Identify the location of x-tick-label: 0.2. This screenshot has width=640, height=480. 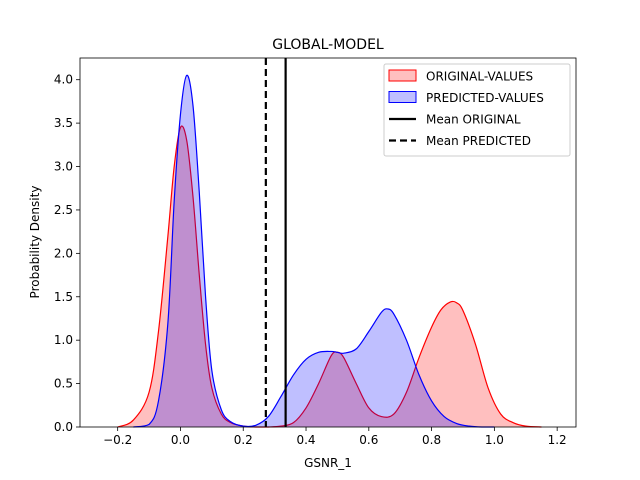
(243, 440).